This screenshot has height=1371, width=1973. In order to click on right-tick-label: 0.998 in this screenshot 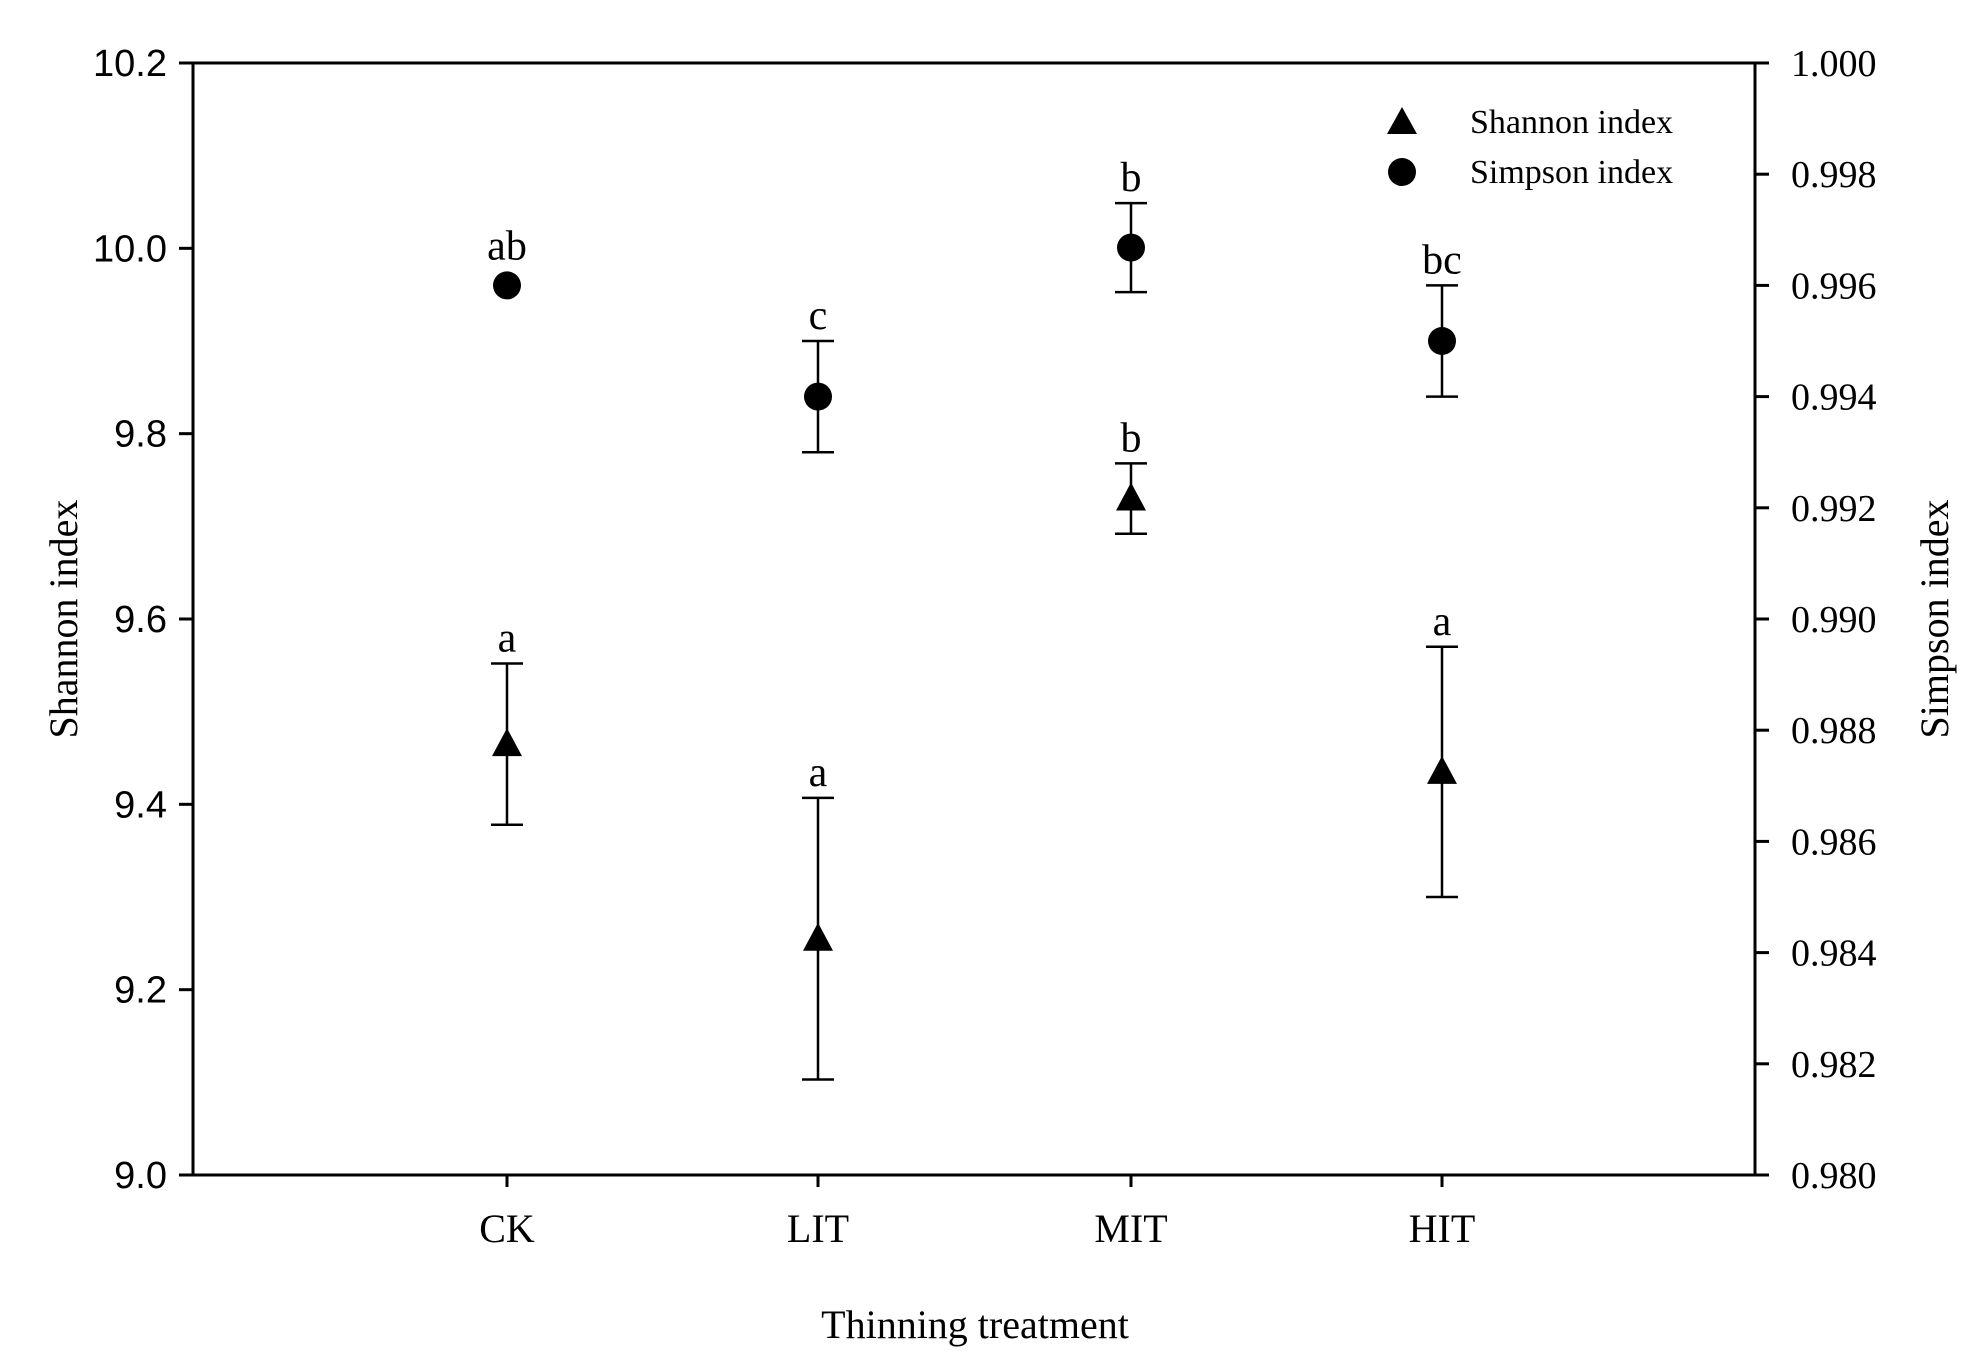, I will do `click(1834, 175)`.